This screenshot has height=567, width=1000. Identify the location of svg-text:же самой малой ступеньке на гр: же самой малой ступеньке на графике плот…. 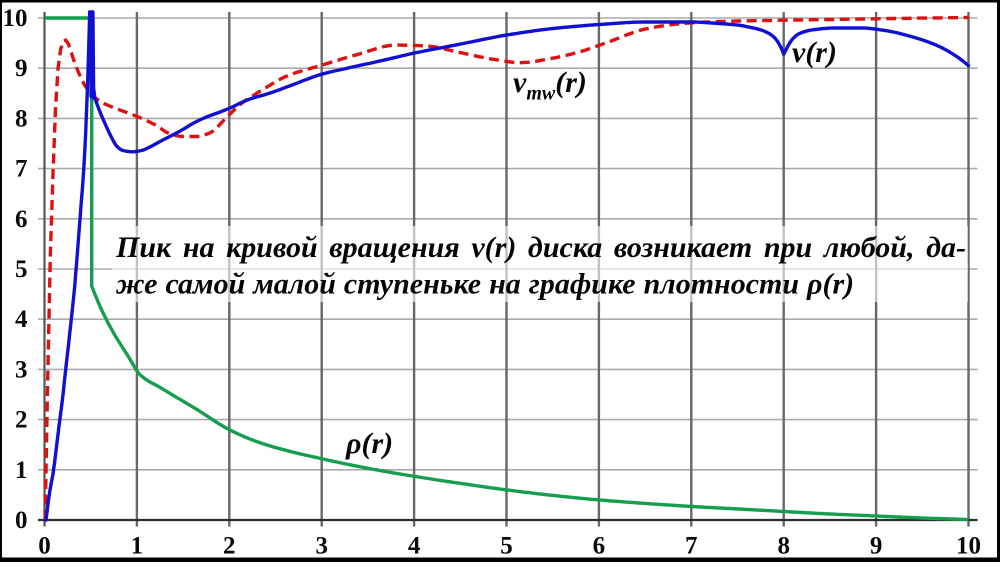
(484, 284).